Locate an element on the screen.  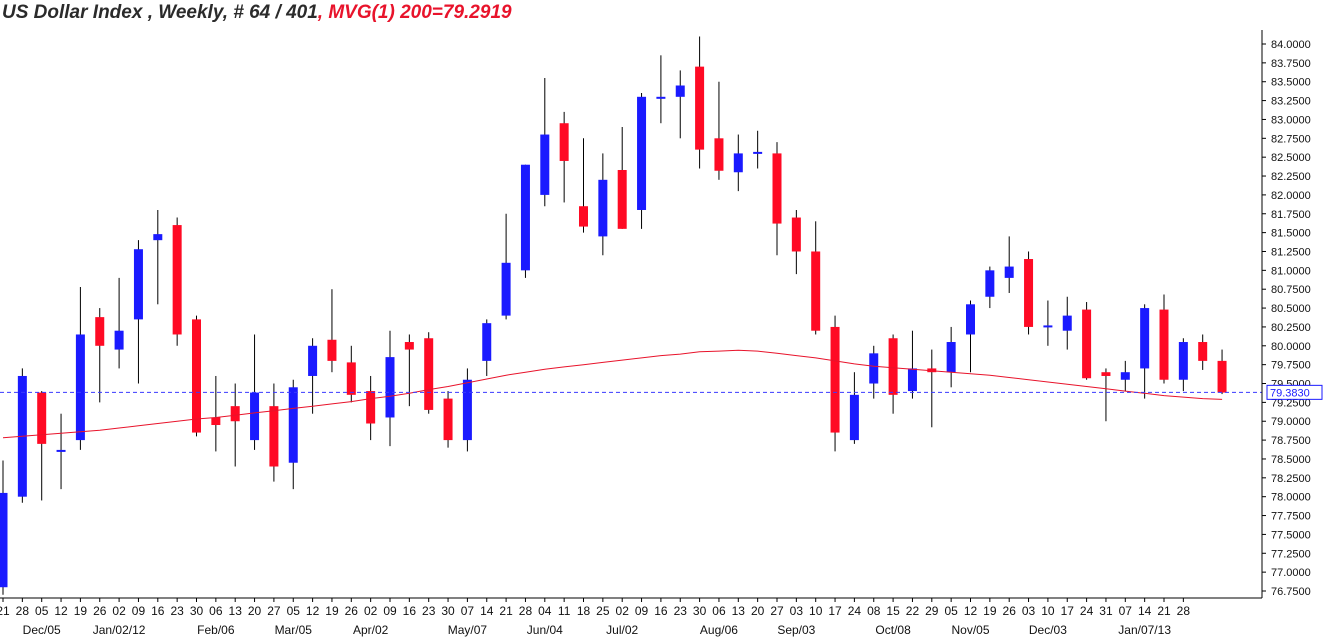
x-month-label: Jan/07/13 is located at coordinates (1144, 630).